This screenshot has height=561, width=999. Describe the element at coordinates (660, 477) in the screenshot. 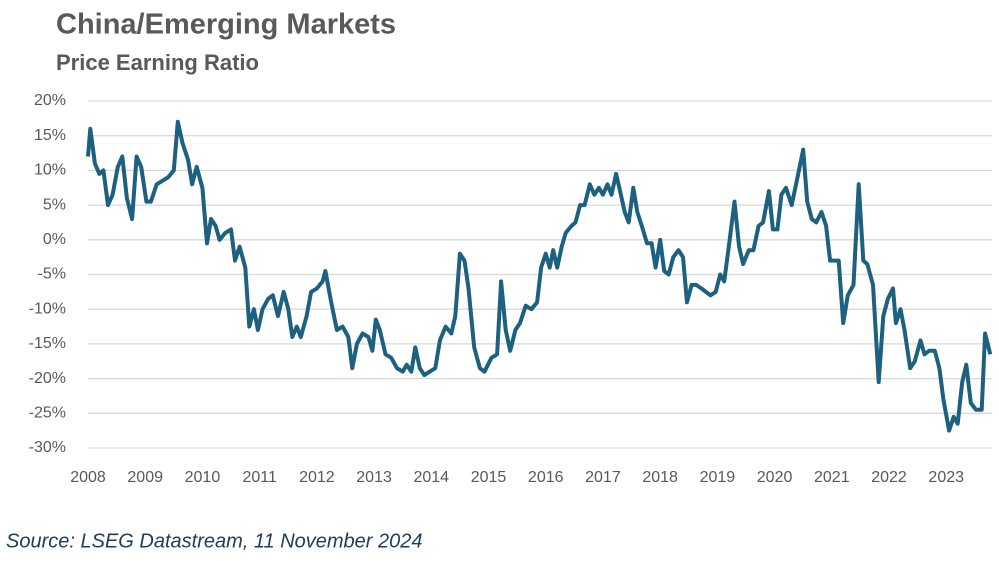

I see `x-tick-label: 2018` at that location.